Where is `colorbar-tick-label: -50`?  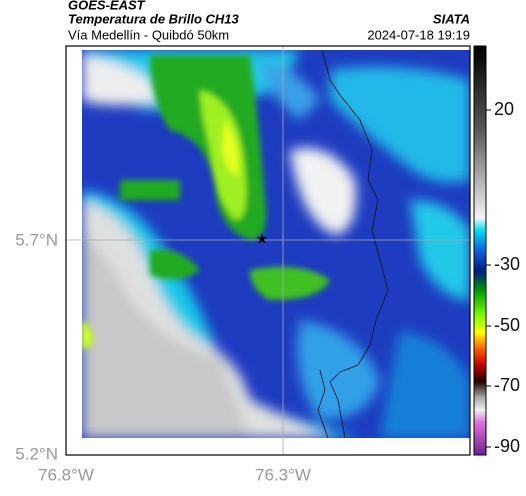
colorbar-tick-label: -50 is located at coordinates (507, 325).